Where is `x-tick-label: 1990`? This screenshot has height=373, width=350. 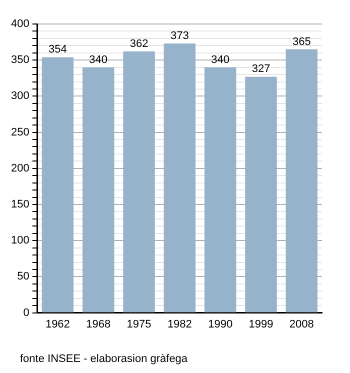
x-tick-label: 1990 is located at coordinates (220, 324).